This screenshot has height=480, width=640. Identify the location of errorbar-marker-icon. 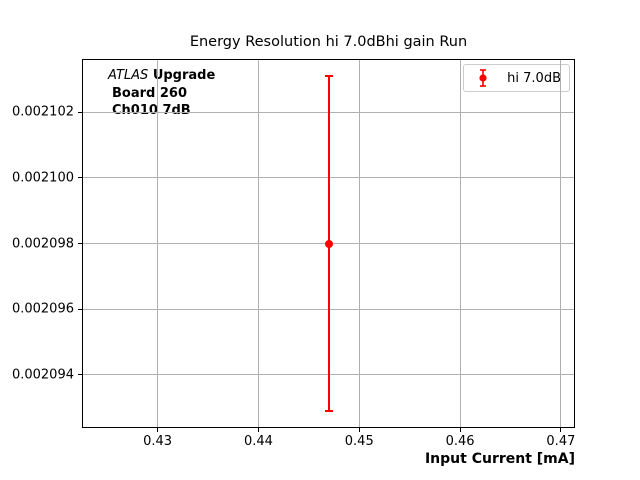
(483, 78).